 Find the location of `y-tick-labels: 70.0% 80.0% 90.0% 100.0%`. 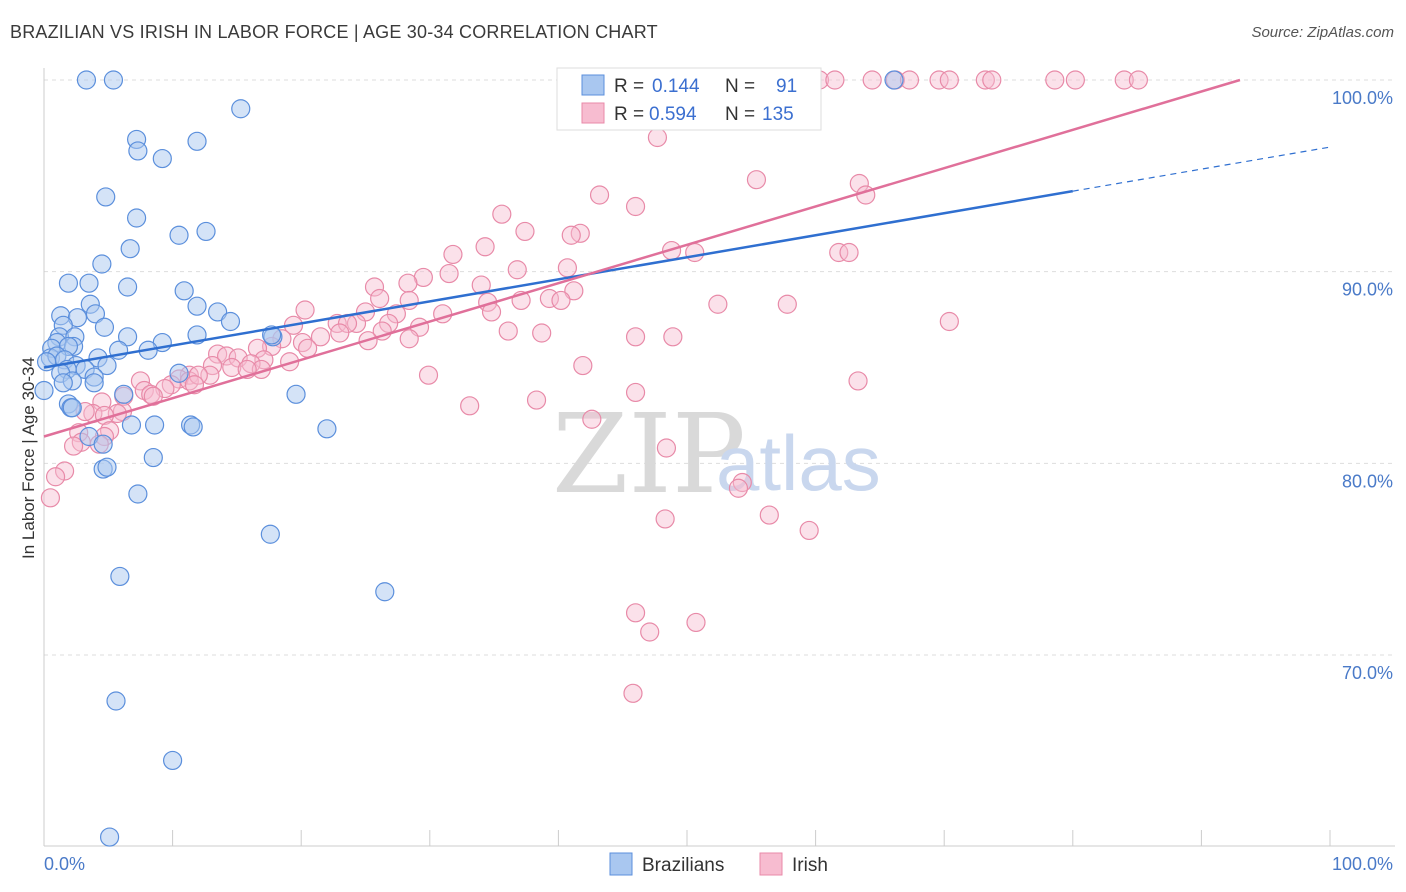

y-tick-labels: 70.0% 80.0% 90.0% 100.0% is located at coordinates (1362, 385).